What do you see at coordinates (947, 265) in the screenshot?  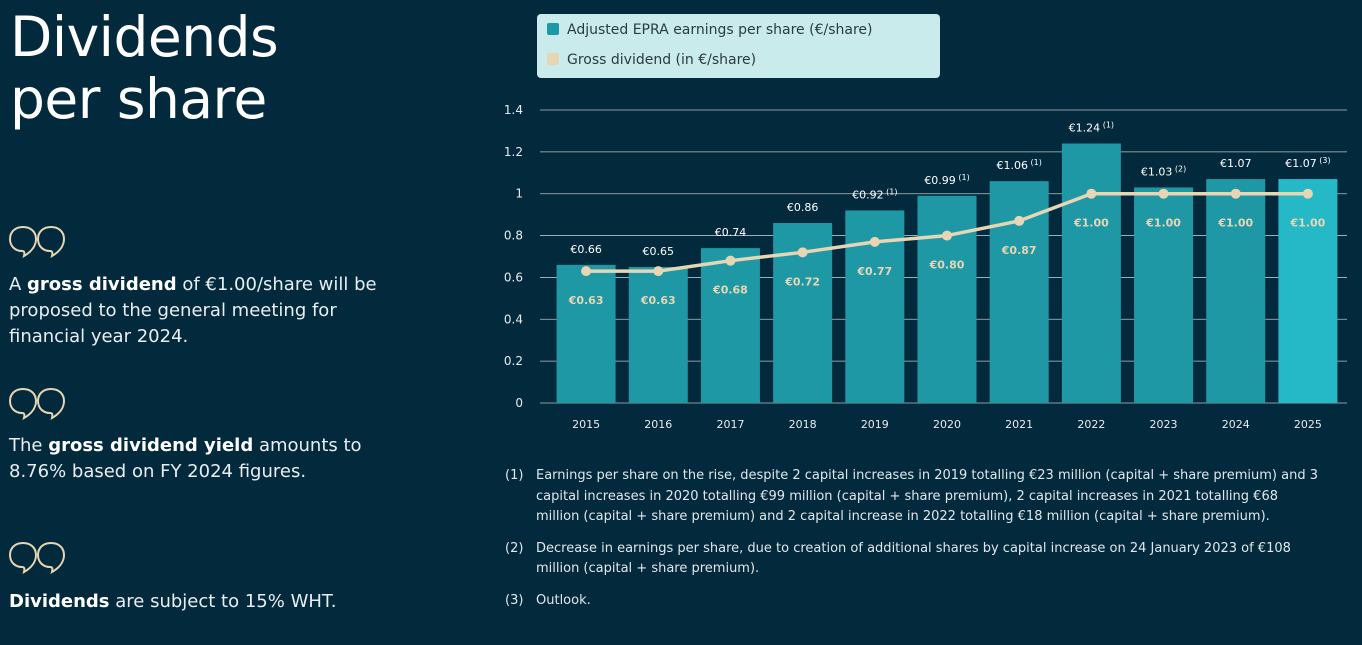 I see `dividend-value-label: €0.80` at bounding box center [947, 265].